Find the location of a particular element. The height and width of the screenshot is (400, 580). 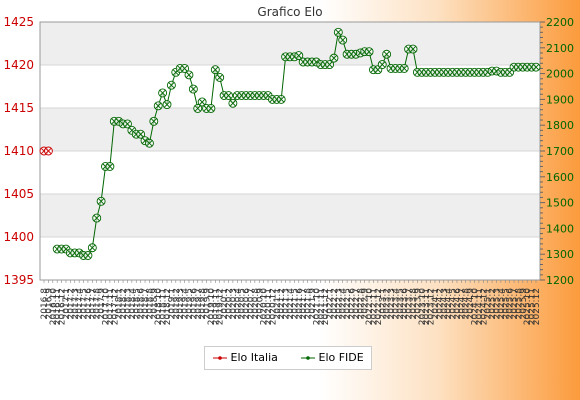

x-tick-label: 2019.8 is located at coordinates (203, 304).